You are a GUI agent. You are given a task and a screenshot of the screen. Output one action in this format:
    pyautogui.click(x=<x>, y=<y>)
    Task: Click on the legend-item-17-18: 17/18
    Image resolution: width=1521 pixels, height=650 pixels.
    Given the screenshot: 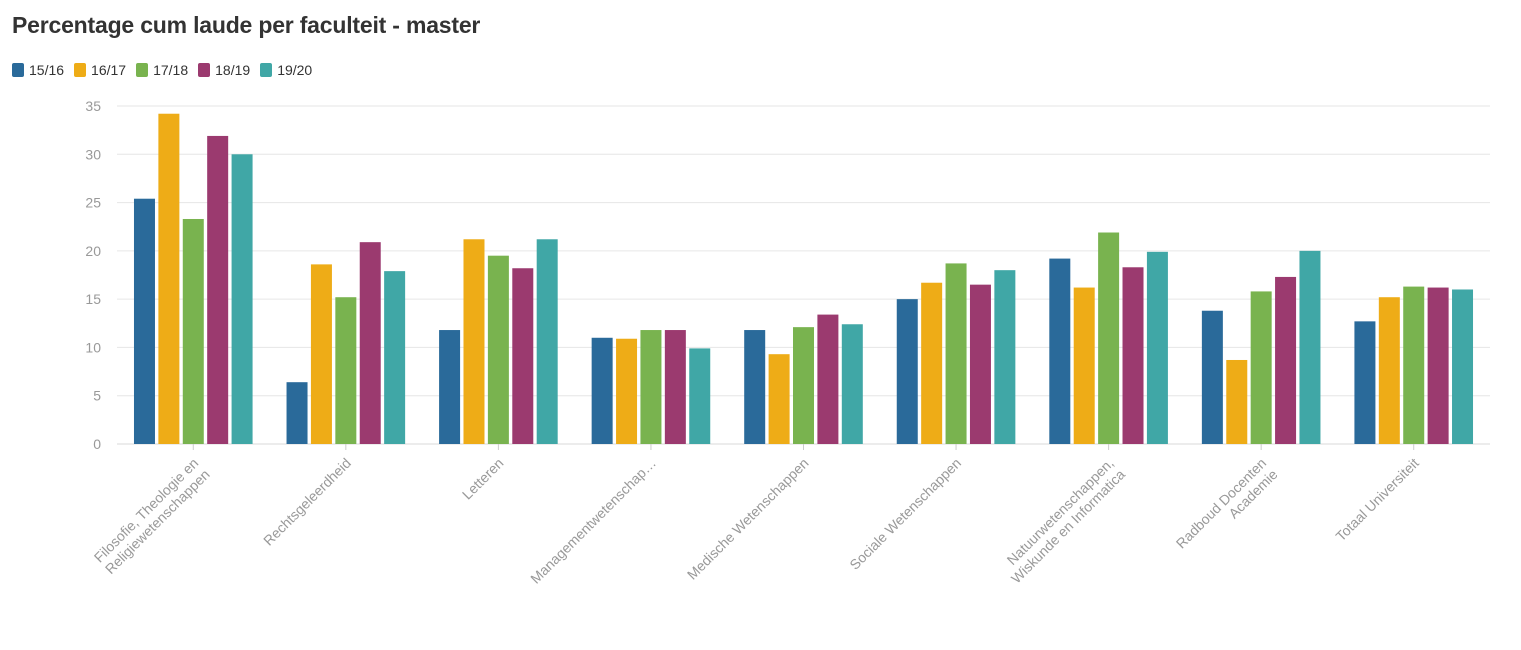 What is the action you would take?
    pyautogui.click(x=162, y=70)
    